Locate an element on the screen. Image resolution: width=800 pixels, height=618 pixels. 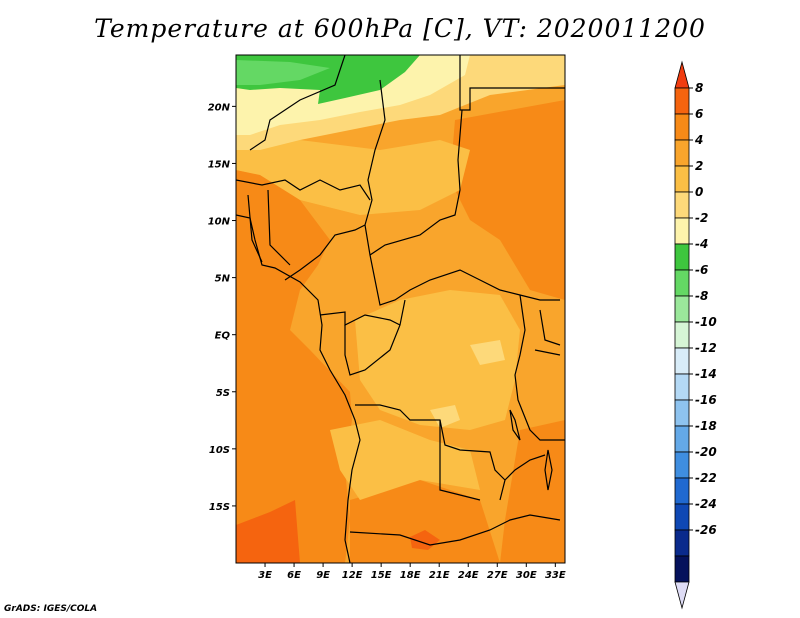
lat-tick-label: 5N is located at coordinates (223, 279).